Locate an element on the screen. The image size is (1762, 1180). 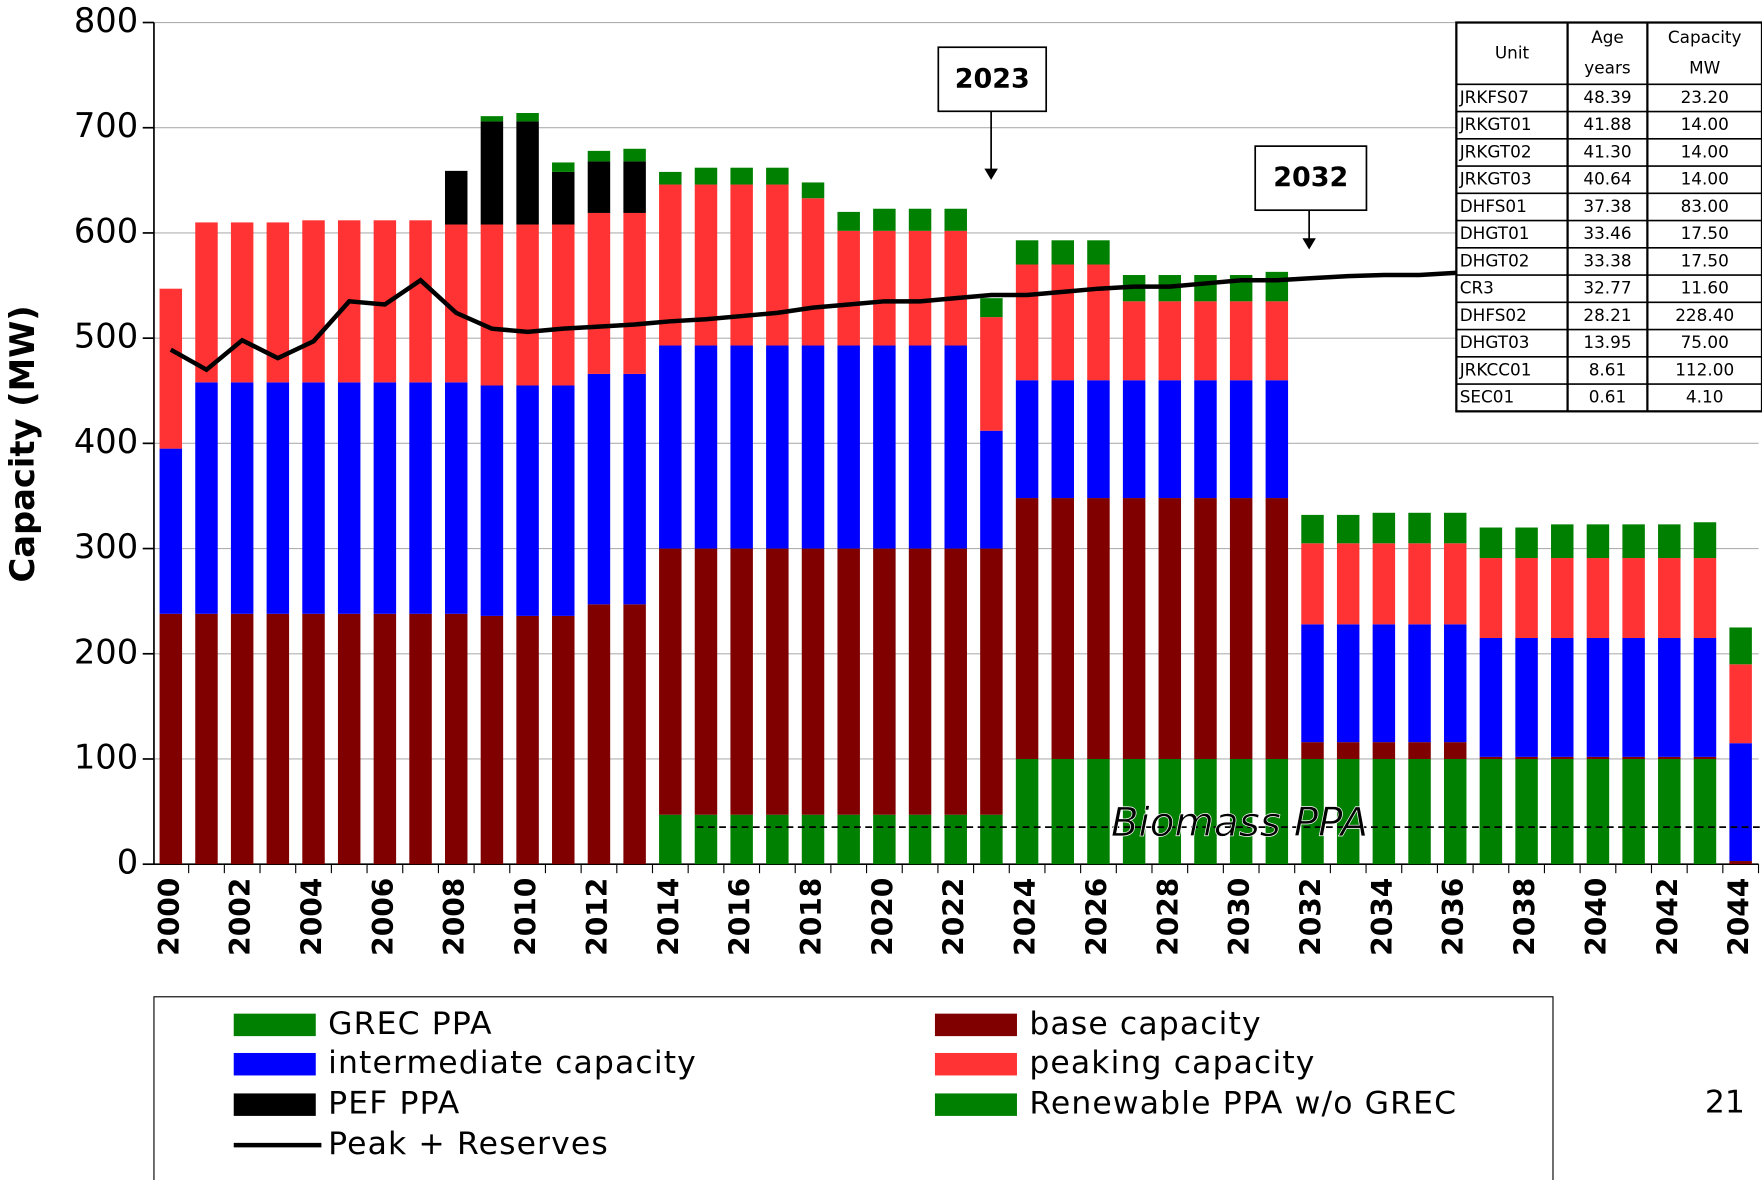
x-tick-label: 2012 is located at coordinates (597, 917).